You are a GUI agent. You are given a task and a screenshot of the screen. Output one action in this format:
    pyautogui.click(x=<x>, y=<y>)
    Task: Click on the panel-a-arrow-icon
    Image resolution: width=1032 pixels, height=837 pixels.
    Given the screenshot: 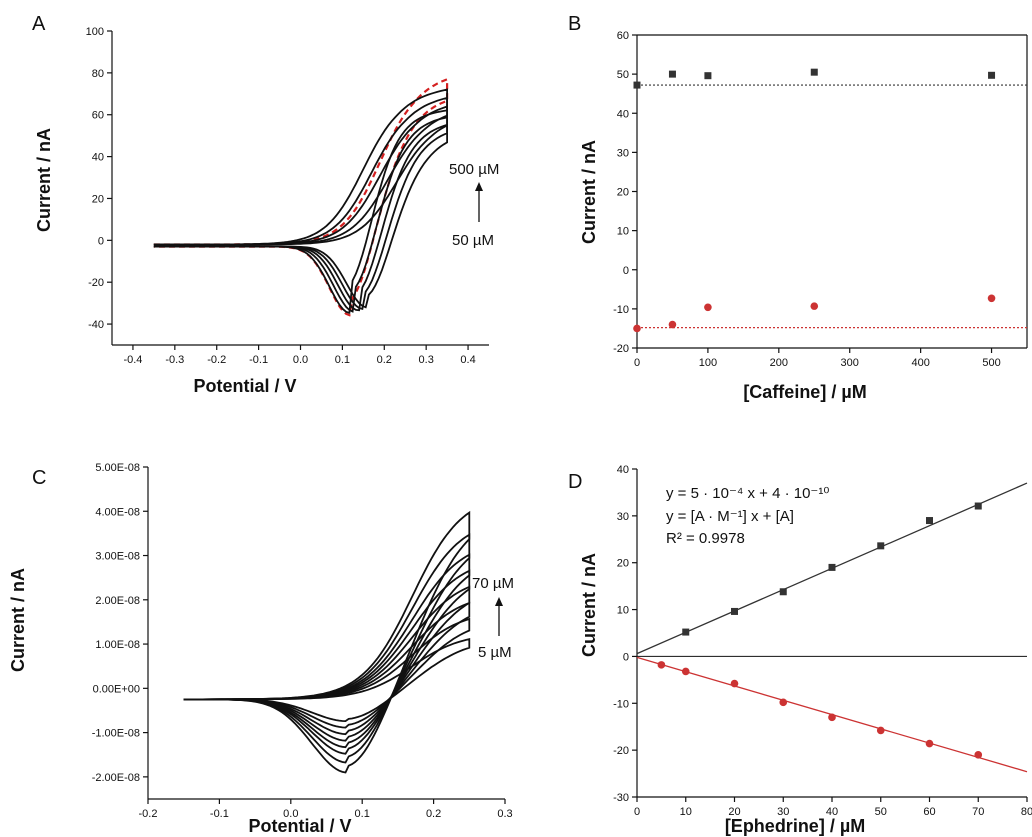 What is the action you would take?
    pyautogui.click(x=479, y=186)
    